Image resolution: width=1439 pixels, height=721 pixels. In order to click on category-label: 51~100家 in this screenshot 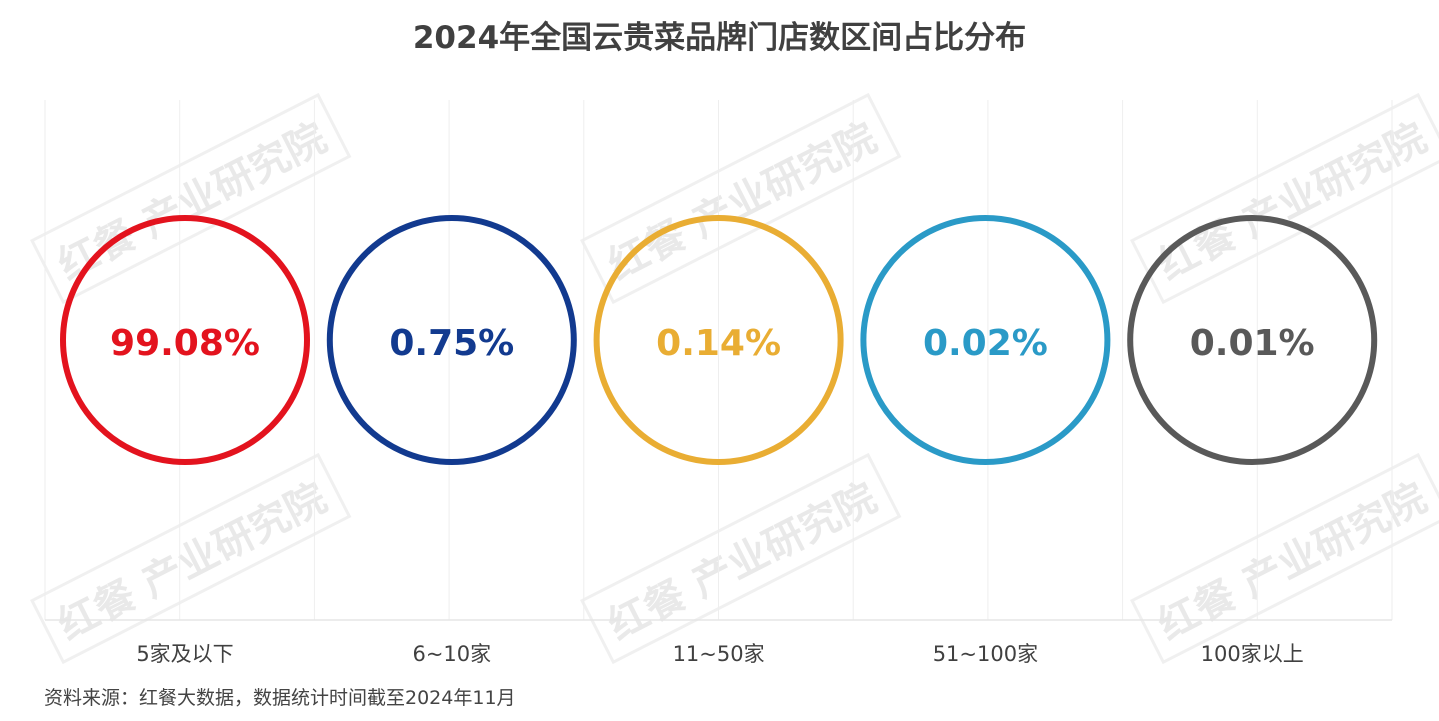, I will do `click(985, 654)`.